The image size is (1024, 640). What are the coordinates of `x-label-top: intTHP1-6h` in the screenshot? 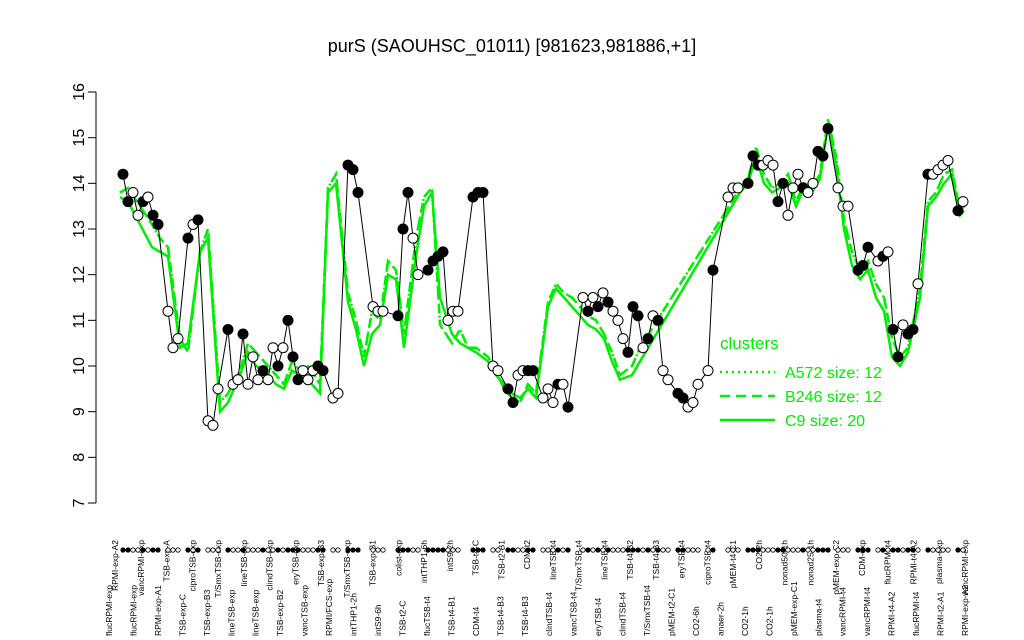 It's located at (424, 561).